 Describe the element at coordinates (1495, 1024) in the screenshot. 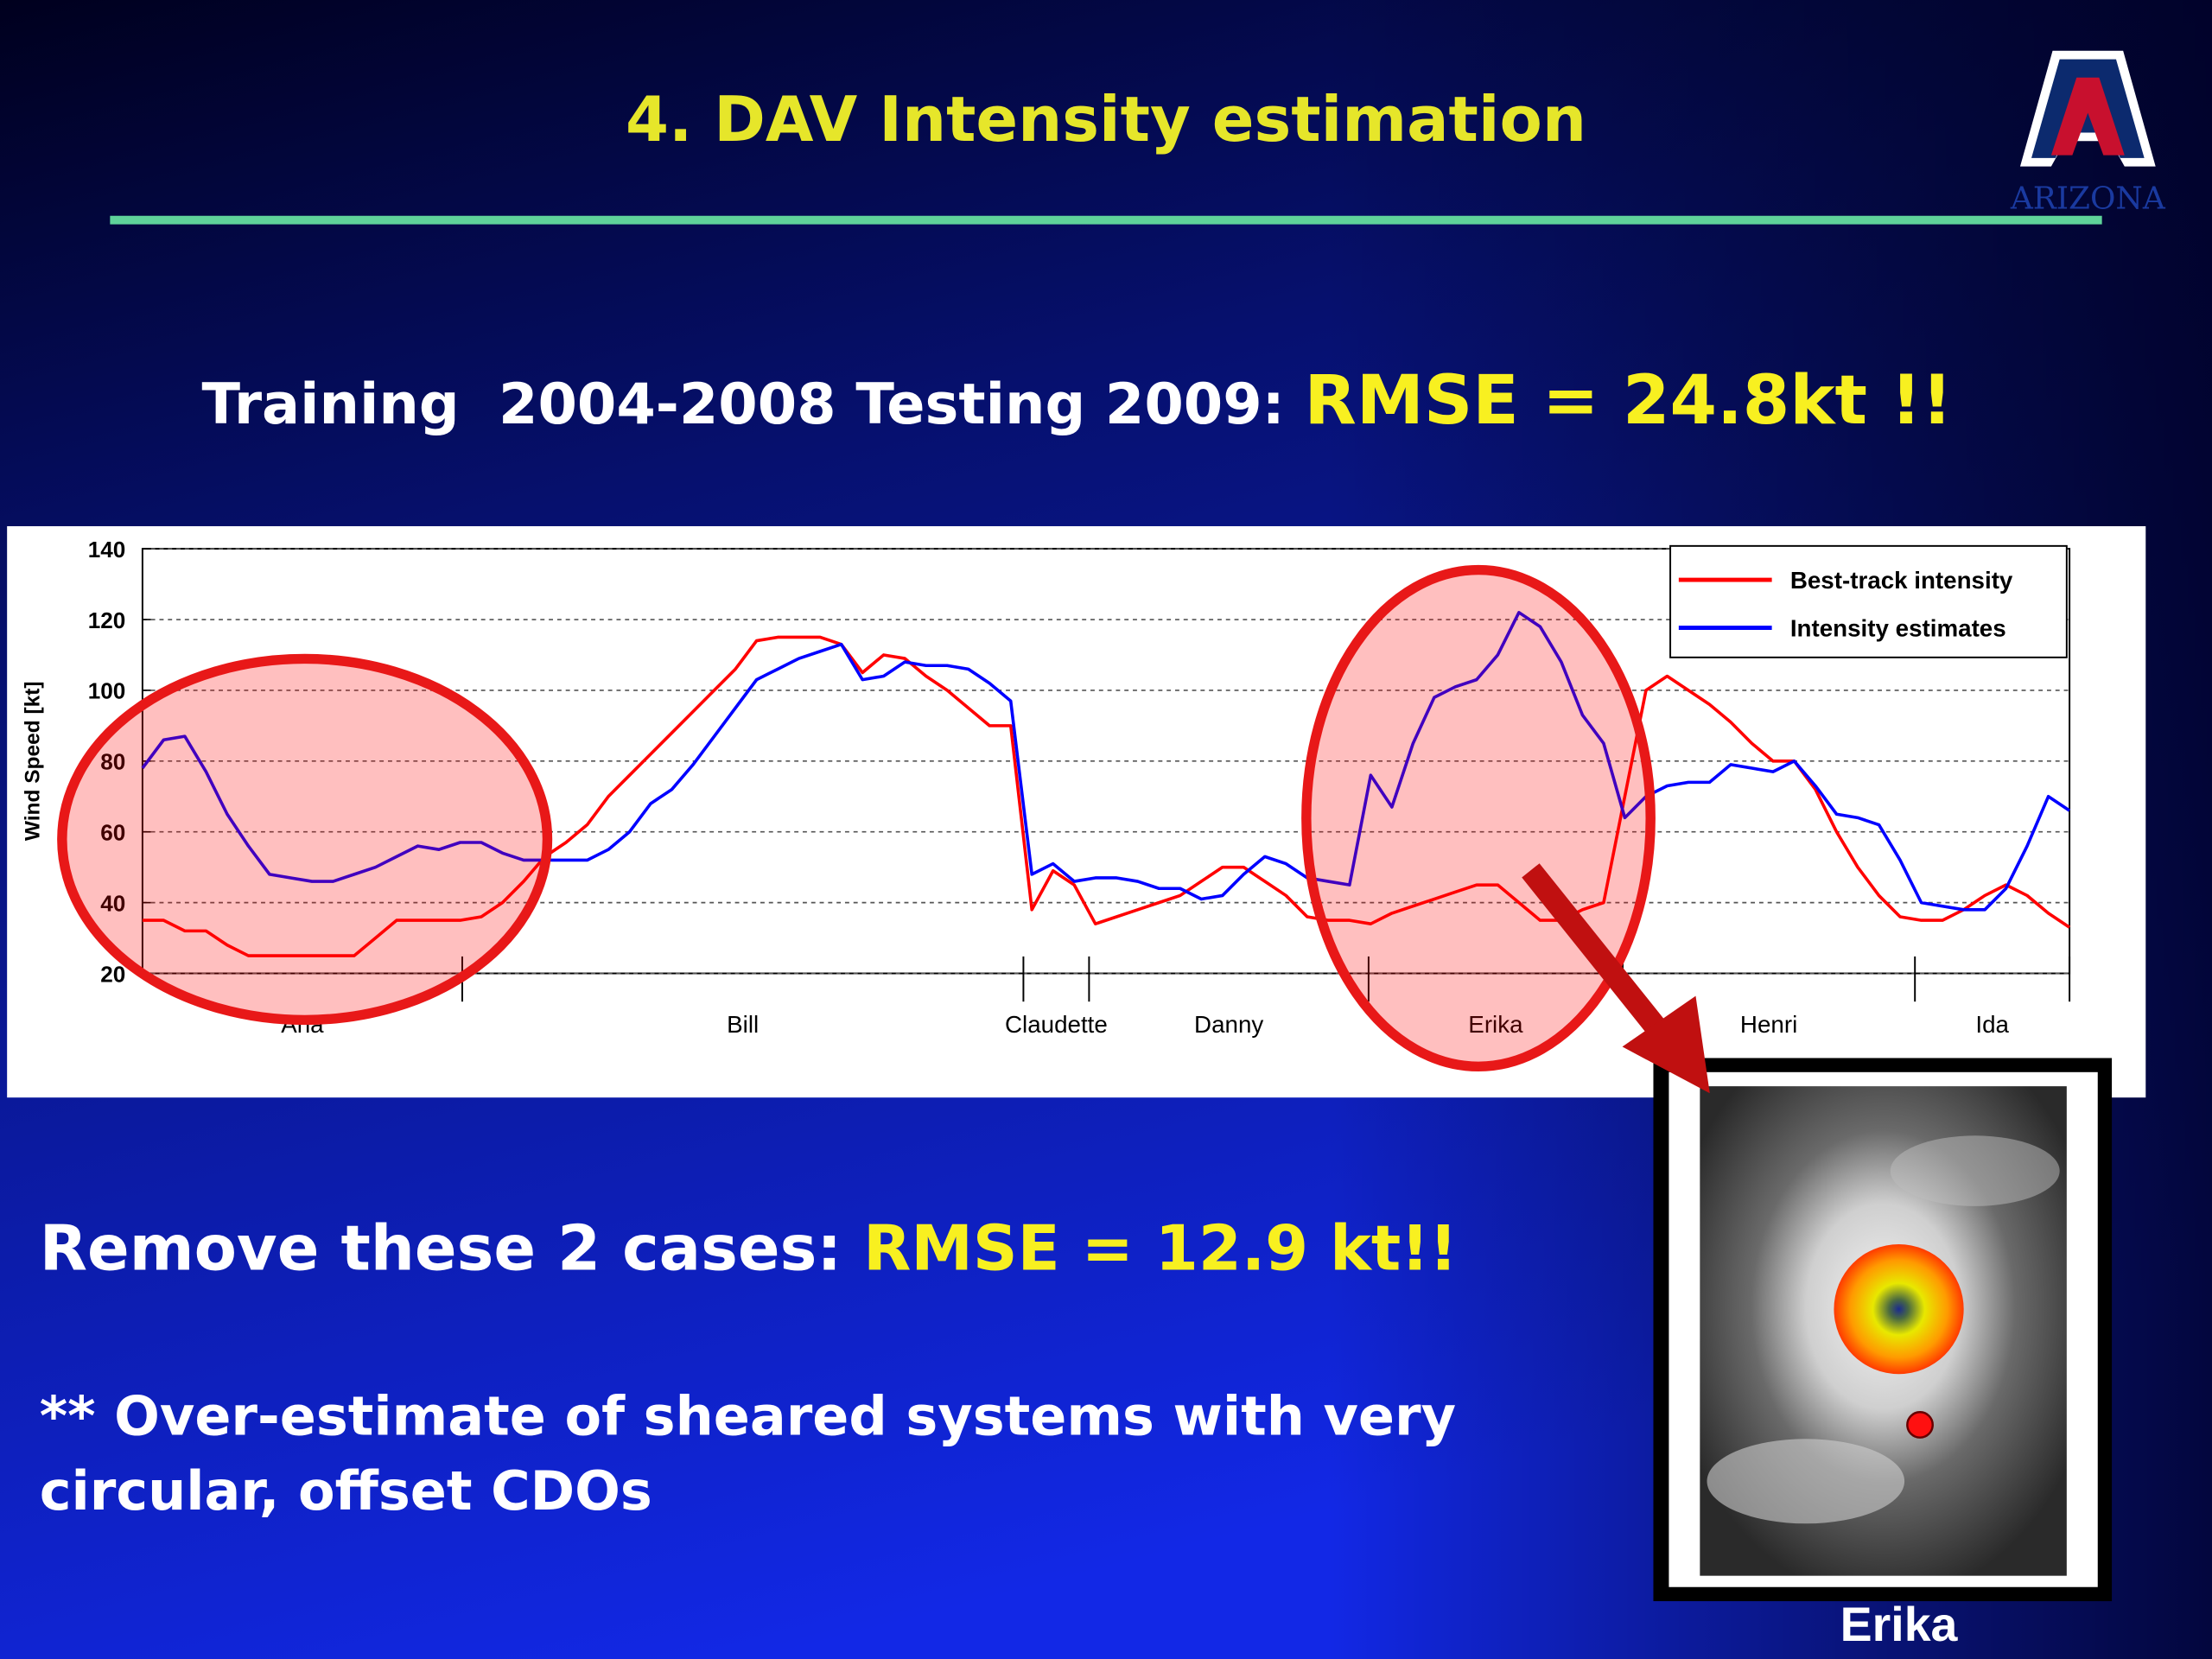

I see `storm-label: Erika` at that location.